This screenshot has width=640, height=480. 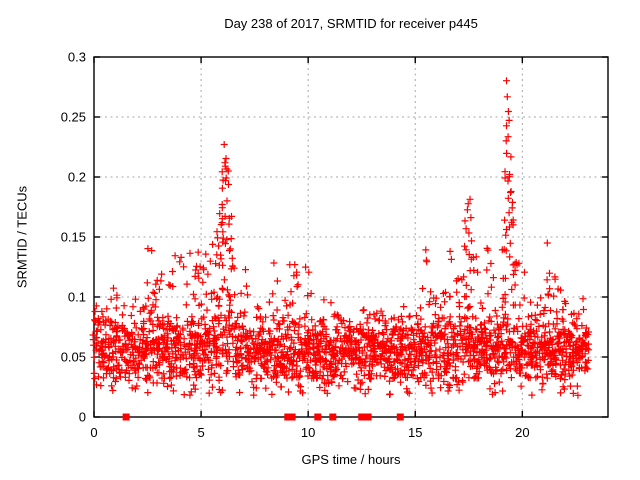 What do you see at coordinates (73, 357) in the screenshot?
I see `y-tick-label: 0.05` at bounding box center [73, 357].